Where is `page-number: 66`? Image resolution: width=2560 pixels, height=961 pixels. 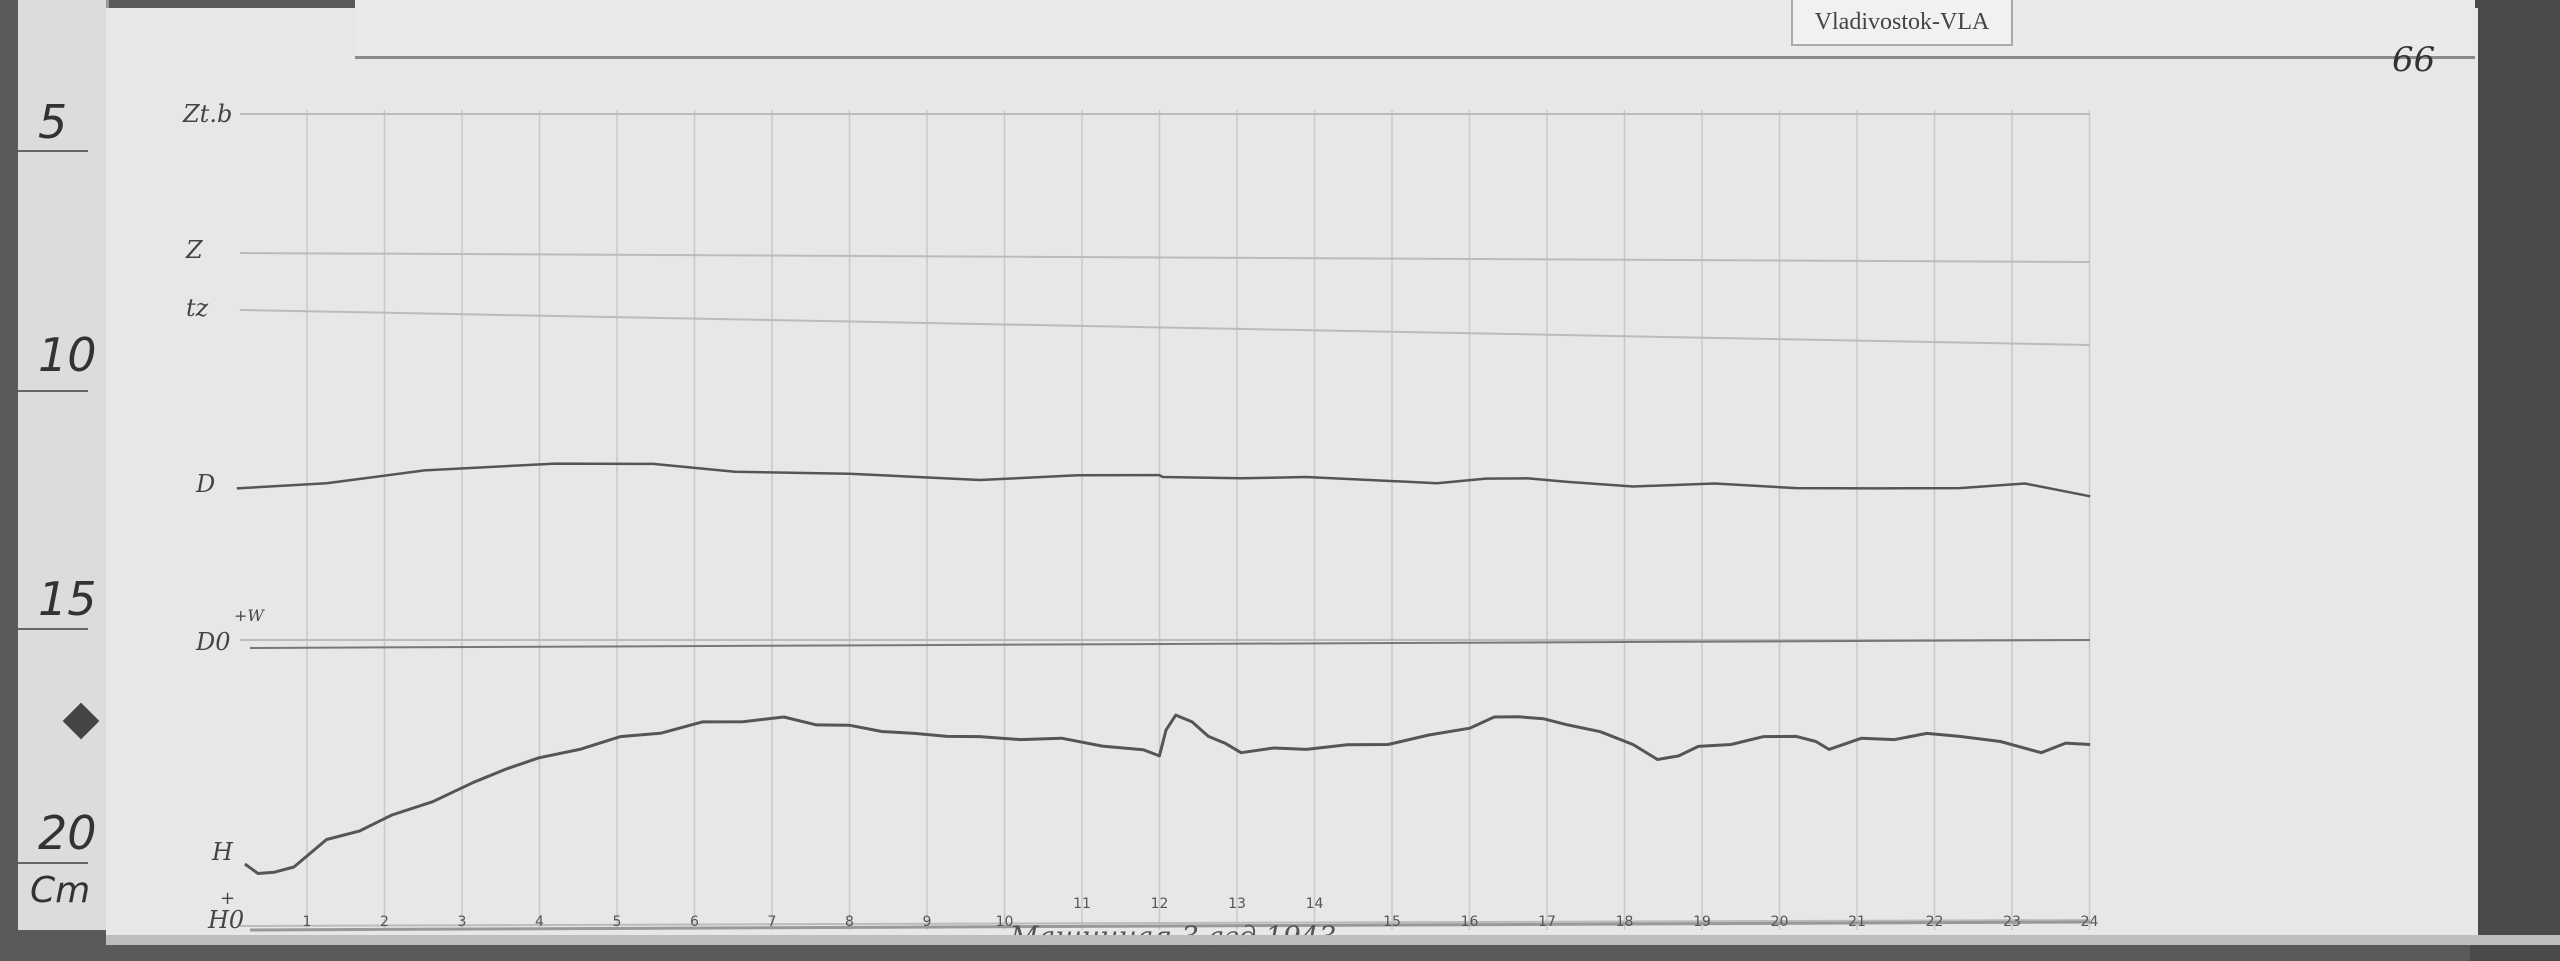 page-number: 66 is located at coordinates (2414, 60).